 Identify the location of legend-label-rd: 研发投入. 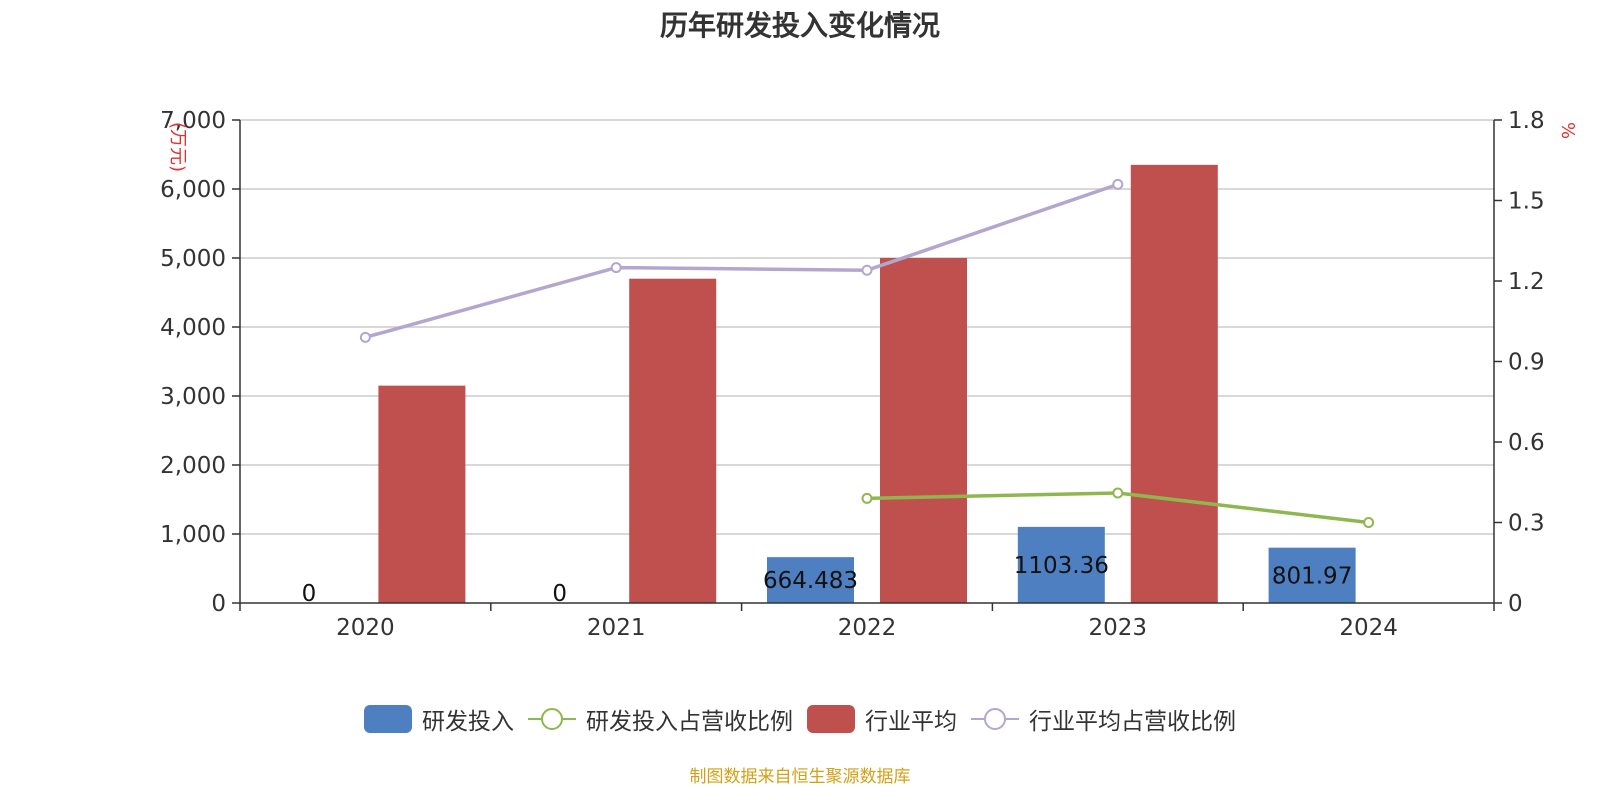
(468, 722).